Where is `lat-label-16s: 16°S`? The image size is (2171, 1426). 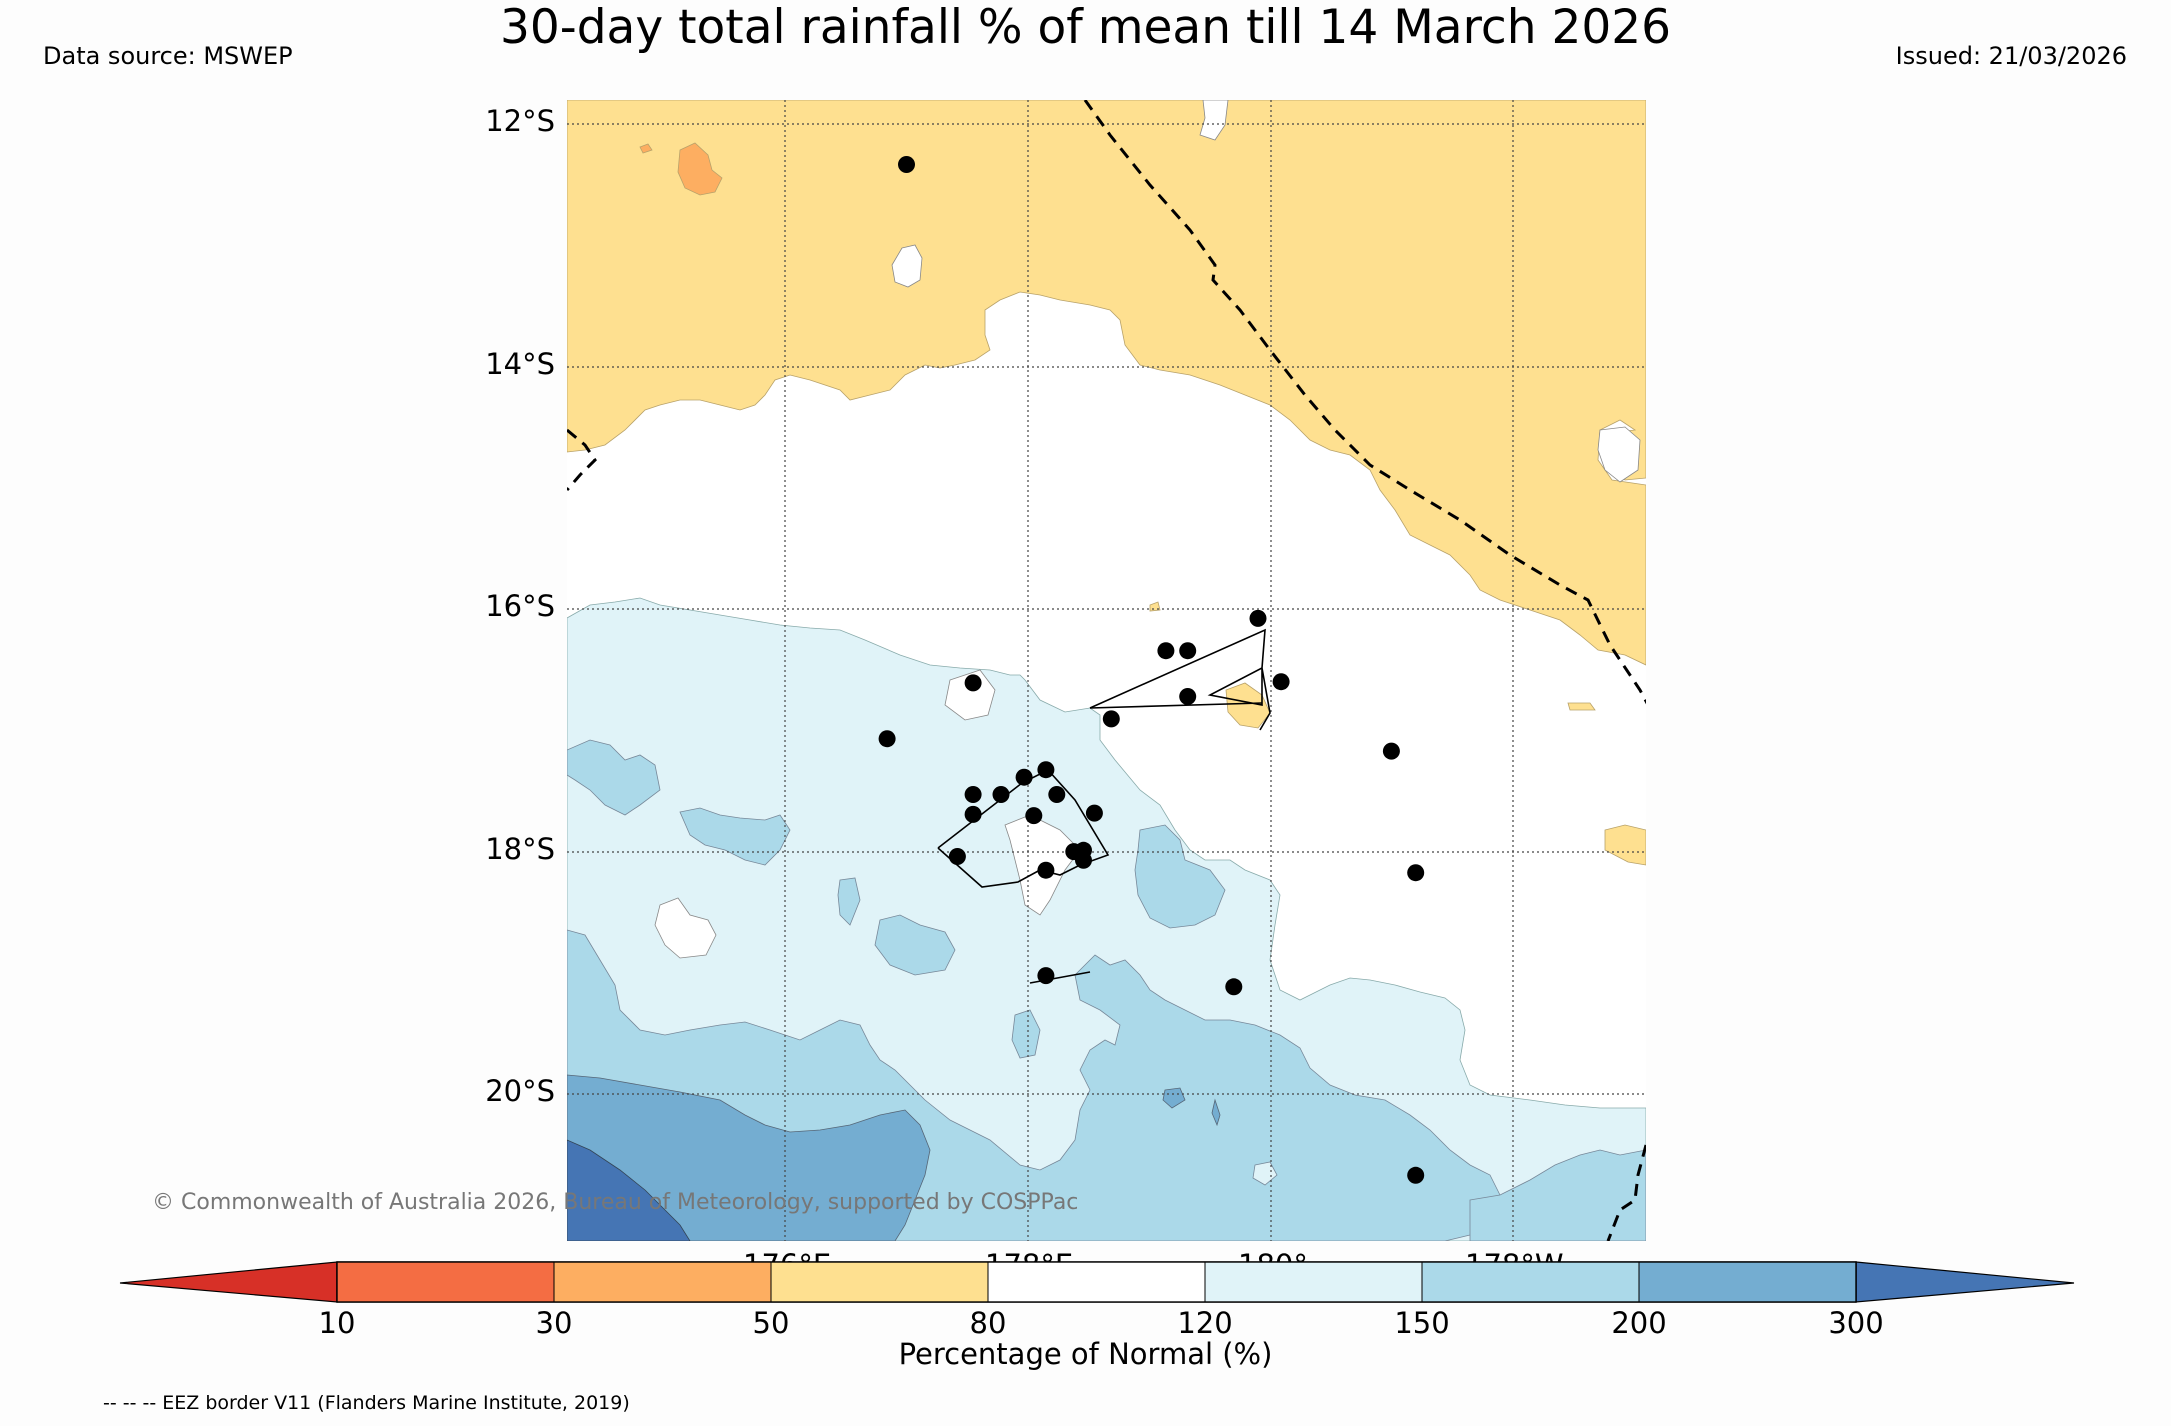
lat-label-16s: 16°S is located at coordinates (520, 606).